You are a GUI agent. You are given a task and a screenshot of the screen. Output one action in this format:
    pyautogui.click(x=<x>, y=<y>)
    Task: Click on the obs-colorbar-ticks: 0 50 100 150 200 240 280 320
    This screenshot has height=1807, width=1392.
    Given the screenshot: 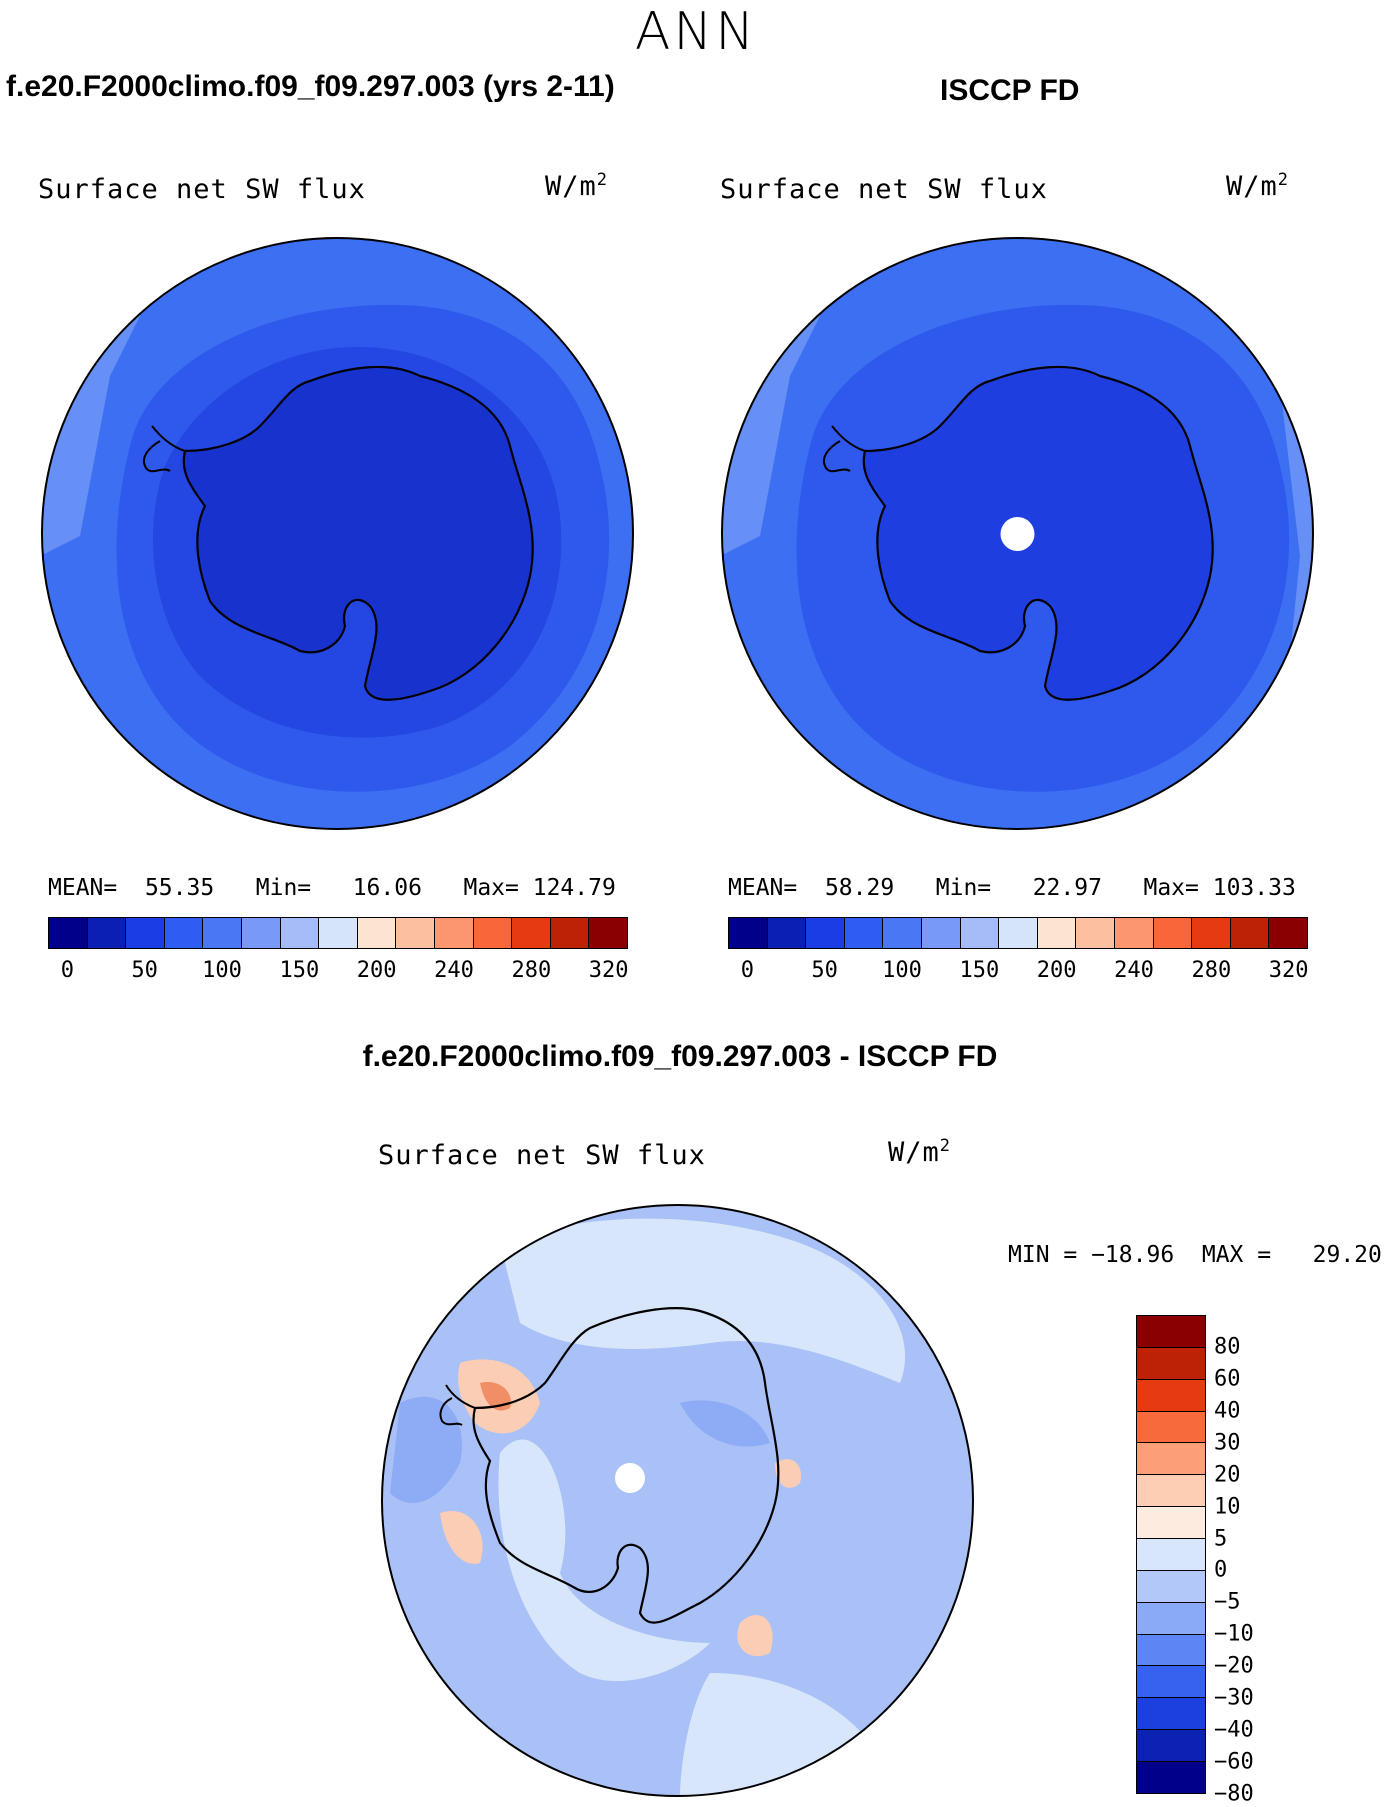 What is the action you would take?
    pyautogui.click(x=1018, y=973)
    